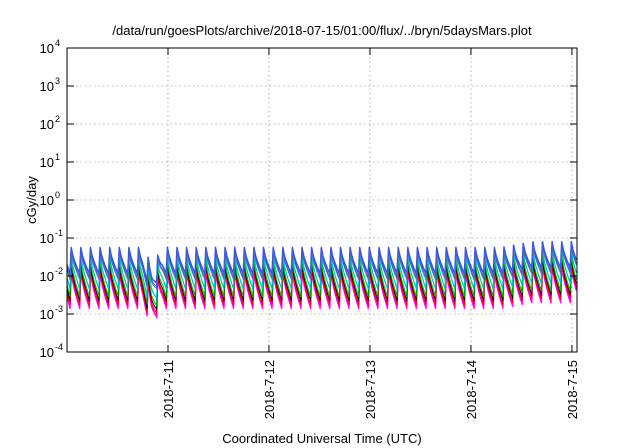 This screenshot has height=448, width=640. I want to click on x-axis-label: Coordinated Universal Time (UTC), so click(321, 438).